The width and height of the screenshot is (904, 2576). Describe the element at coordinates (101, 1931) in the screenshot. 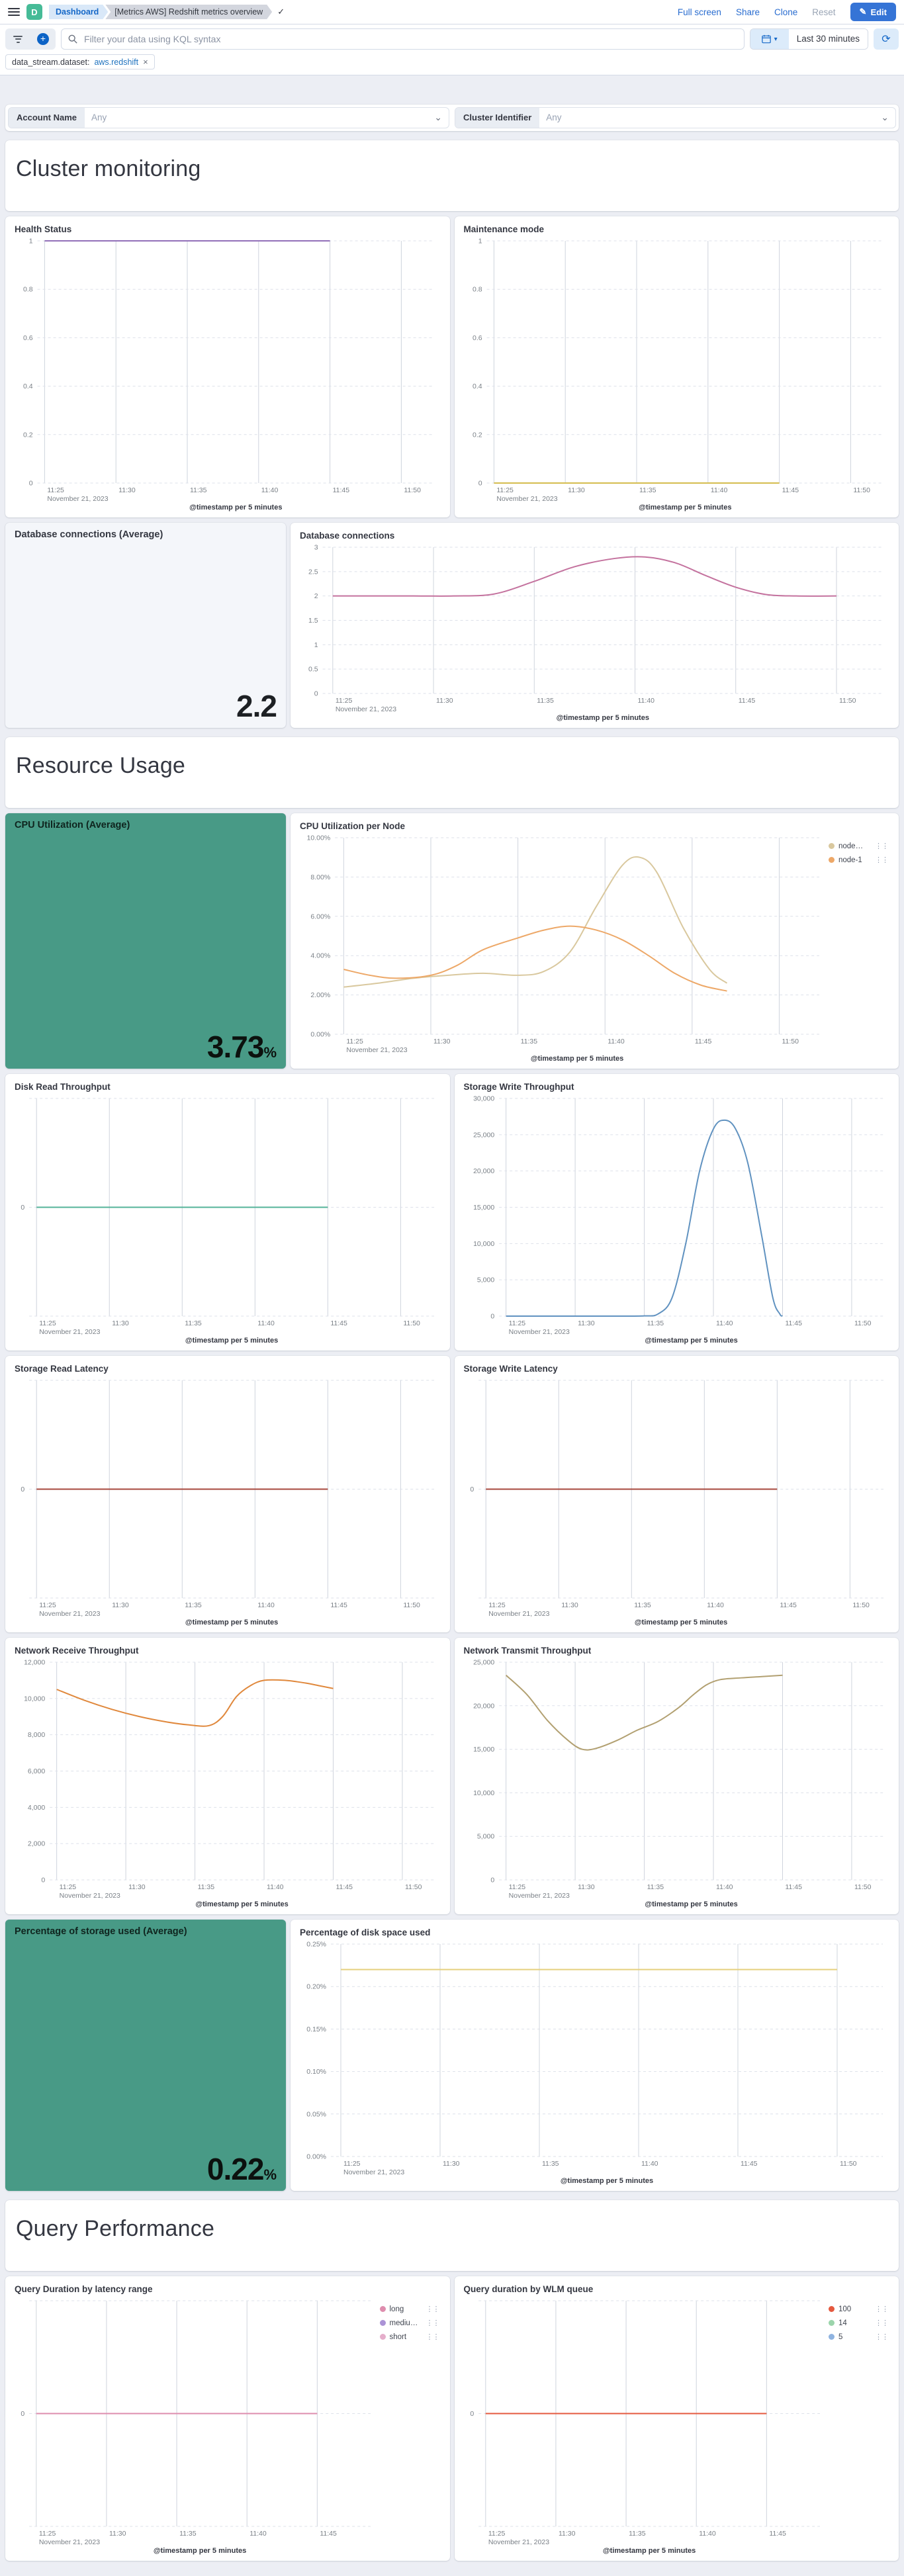

I see `metric-title: Percentage of storage used (Average)` at that location.